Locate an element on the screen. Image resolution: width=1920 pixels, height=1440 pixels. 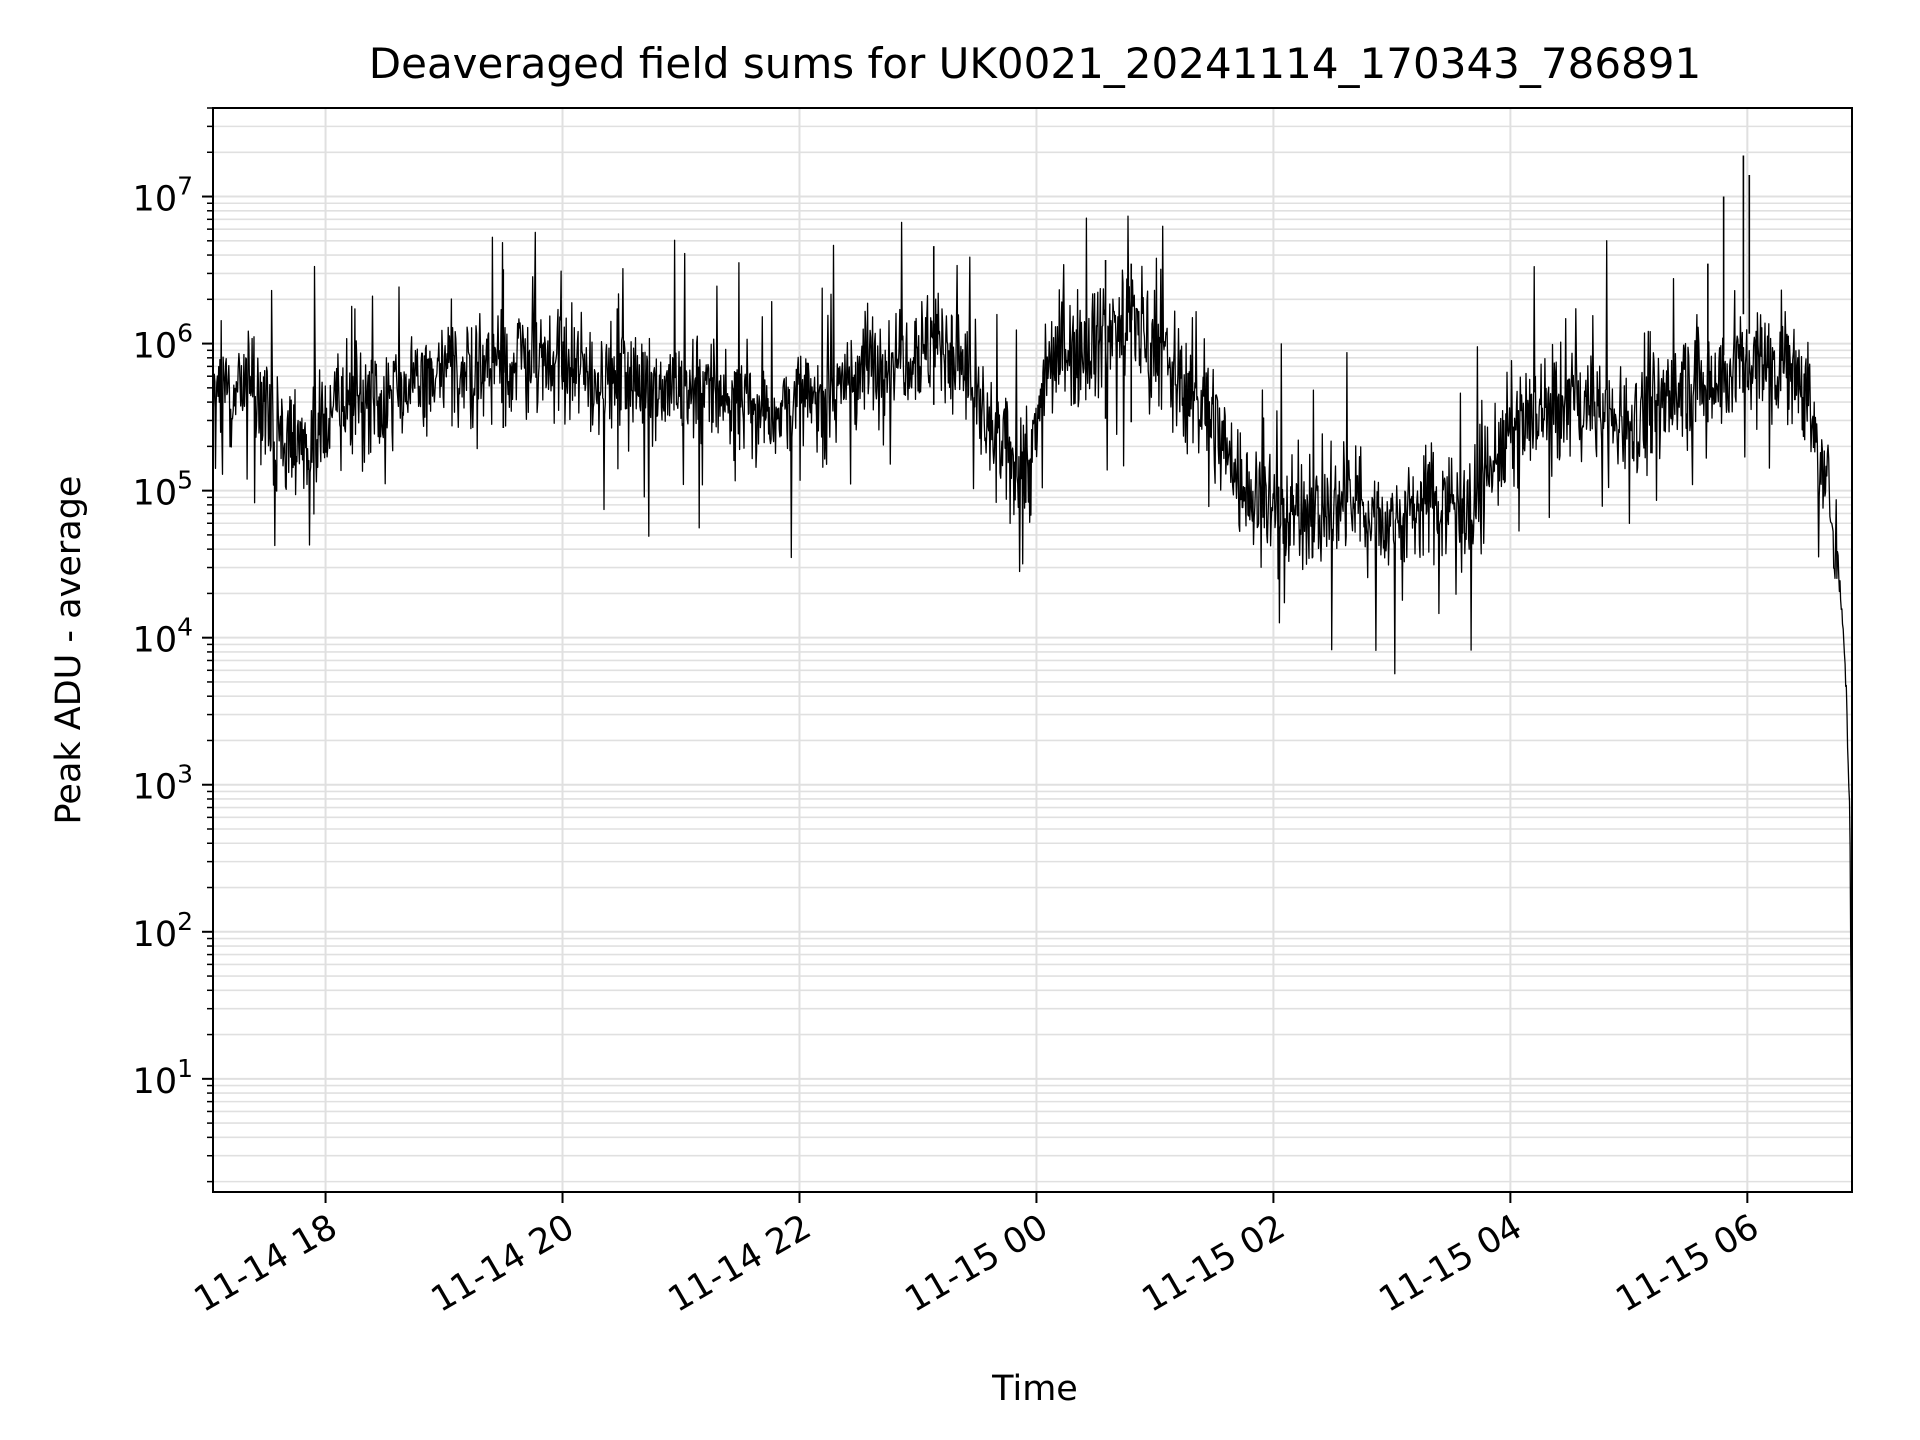
y-tick-exponent: 7 is located at coordinates (185, 186).